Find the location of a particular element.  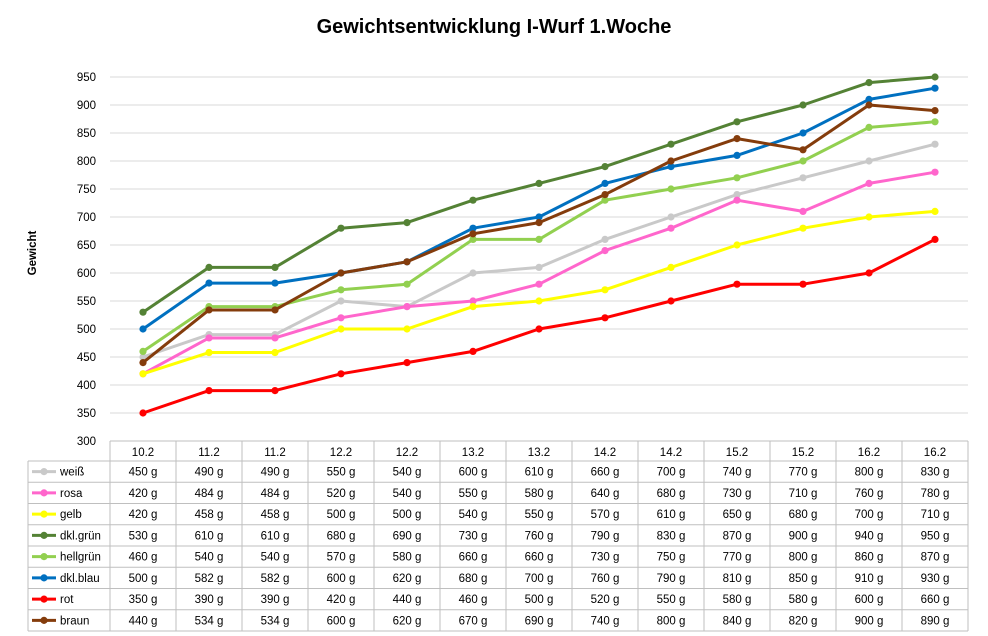

data-label: 850 g is located at coordinates (803, 579).